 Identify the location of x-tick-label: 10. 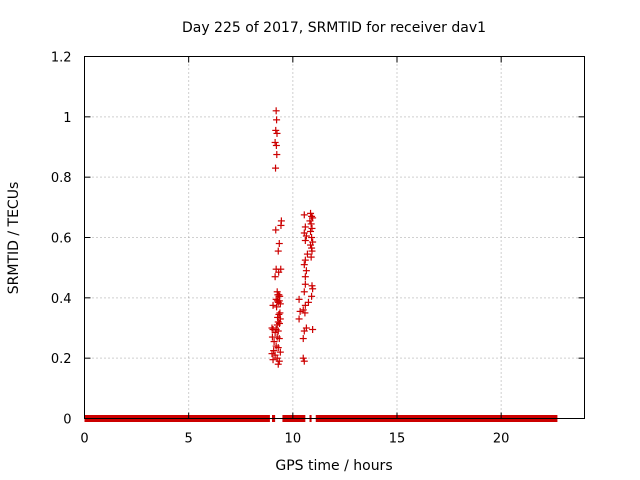
(293, 439).